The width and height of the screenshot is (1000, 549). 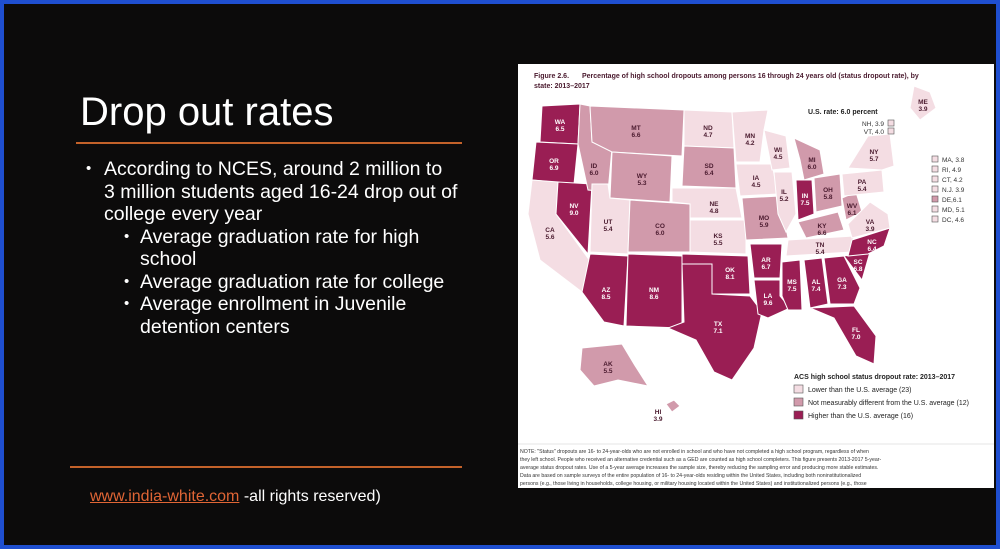 What do you see at coordinates (856, 330) in the screenshot?
I see `state-label-abbr: FL` at bounding box center [856, 330].